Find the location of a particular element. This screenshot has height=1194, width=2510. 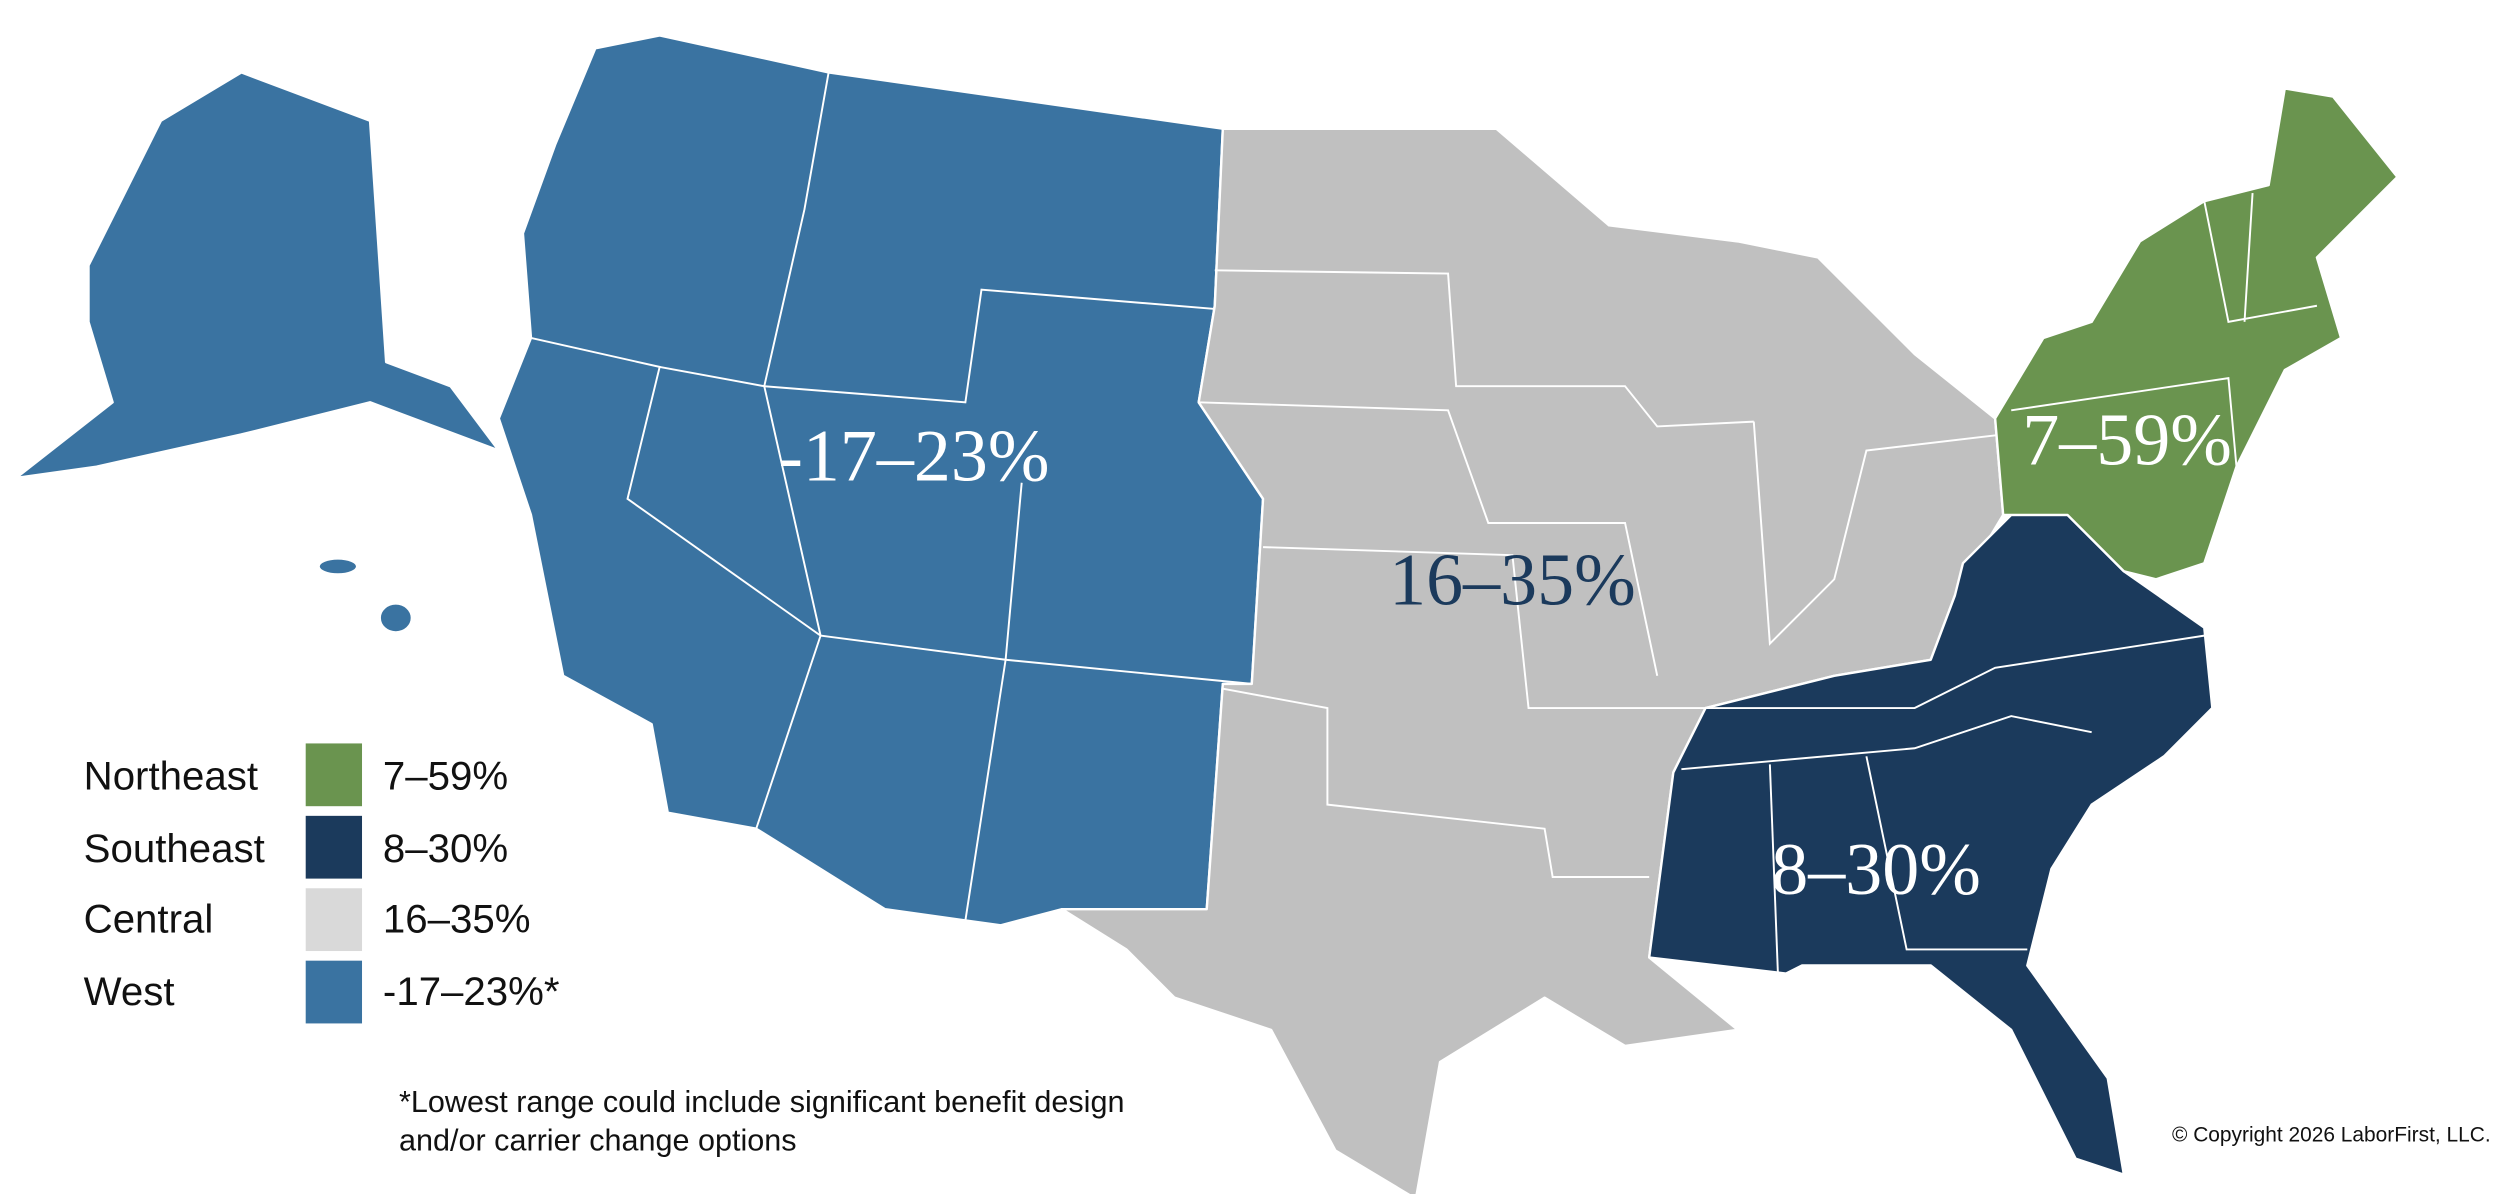

legend-name: Central is located at coordinates (149, 919).